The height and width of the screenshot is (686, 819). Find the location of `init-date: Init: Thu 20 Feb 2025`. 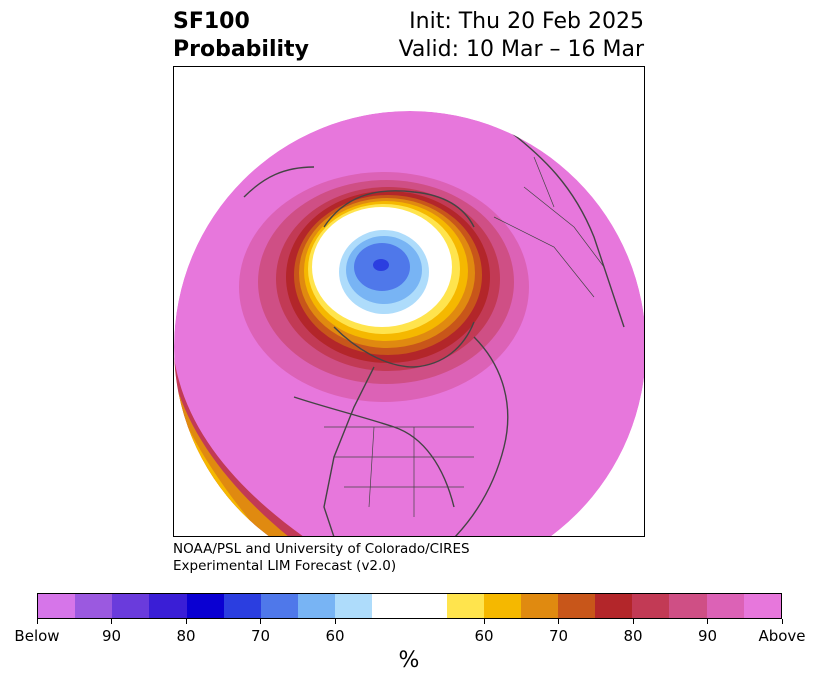

init-date: Init: Thu 20 Feb 2025 is located at coordinates (526, 21).